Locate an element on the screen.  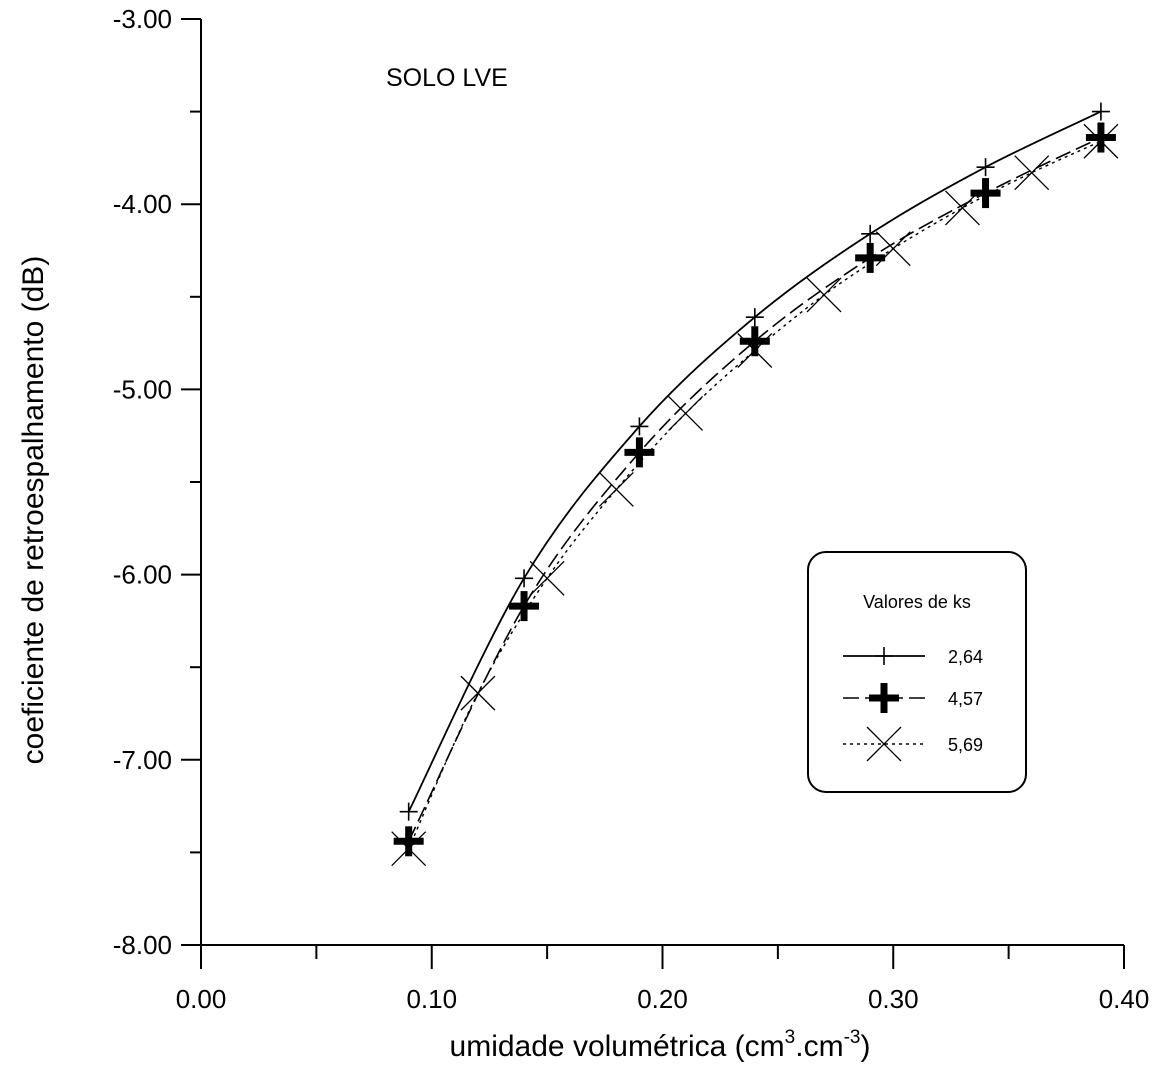
legend-entries: 2,64 4,57 5,69 is located at coordinates (913, 704).